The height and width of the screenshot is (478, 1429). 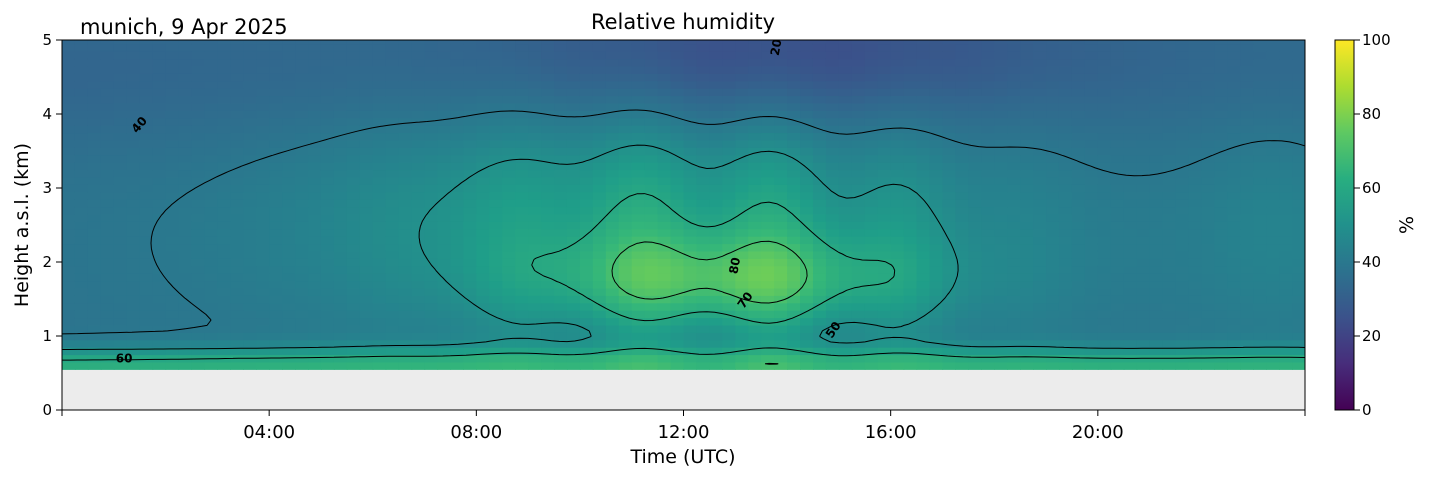 I want to click on colorbar-tick-label: 60, so click(x=1371, y=188).